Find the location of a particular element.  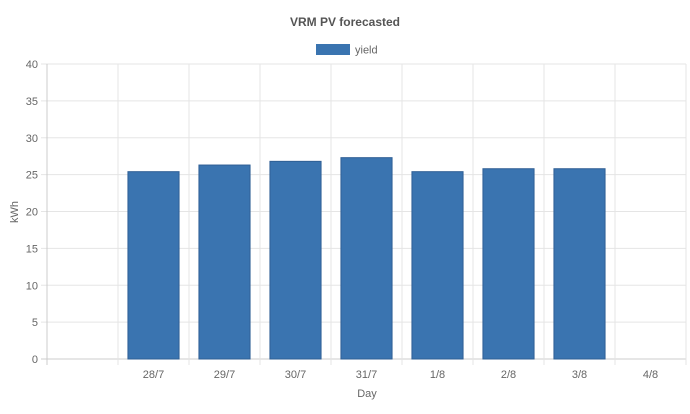

x-tick-label: 31/7 is located at coordinates (366, 375).